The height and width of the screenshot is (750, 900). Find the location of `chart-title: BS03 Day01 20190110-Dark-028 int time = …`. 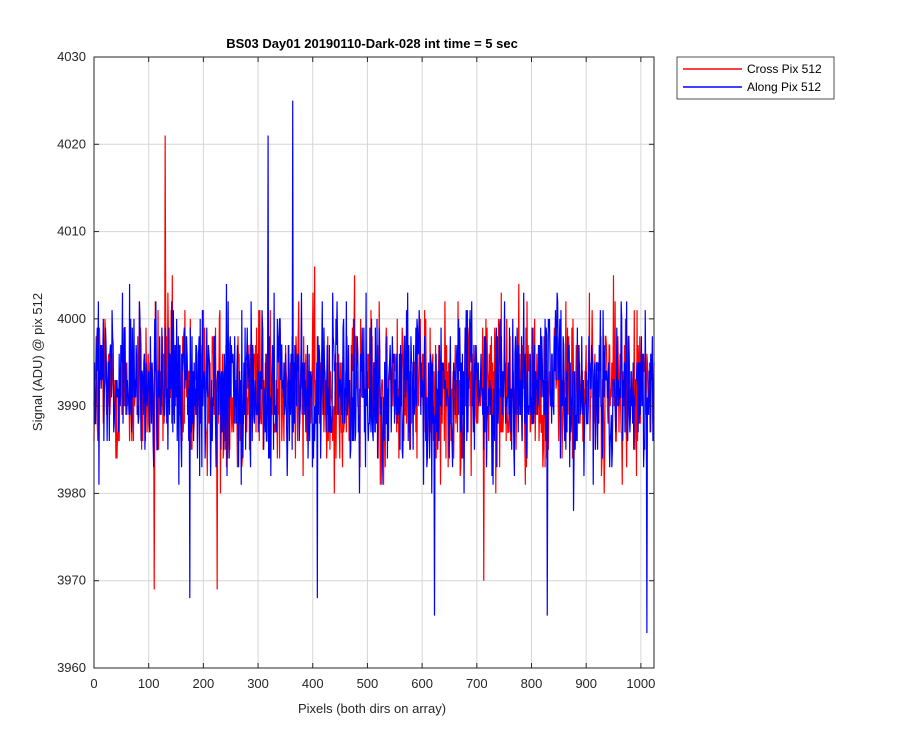

chart-title: BS03 Day01 20190110-Dark-028 int time = … is located at coordinates (372, 43).